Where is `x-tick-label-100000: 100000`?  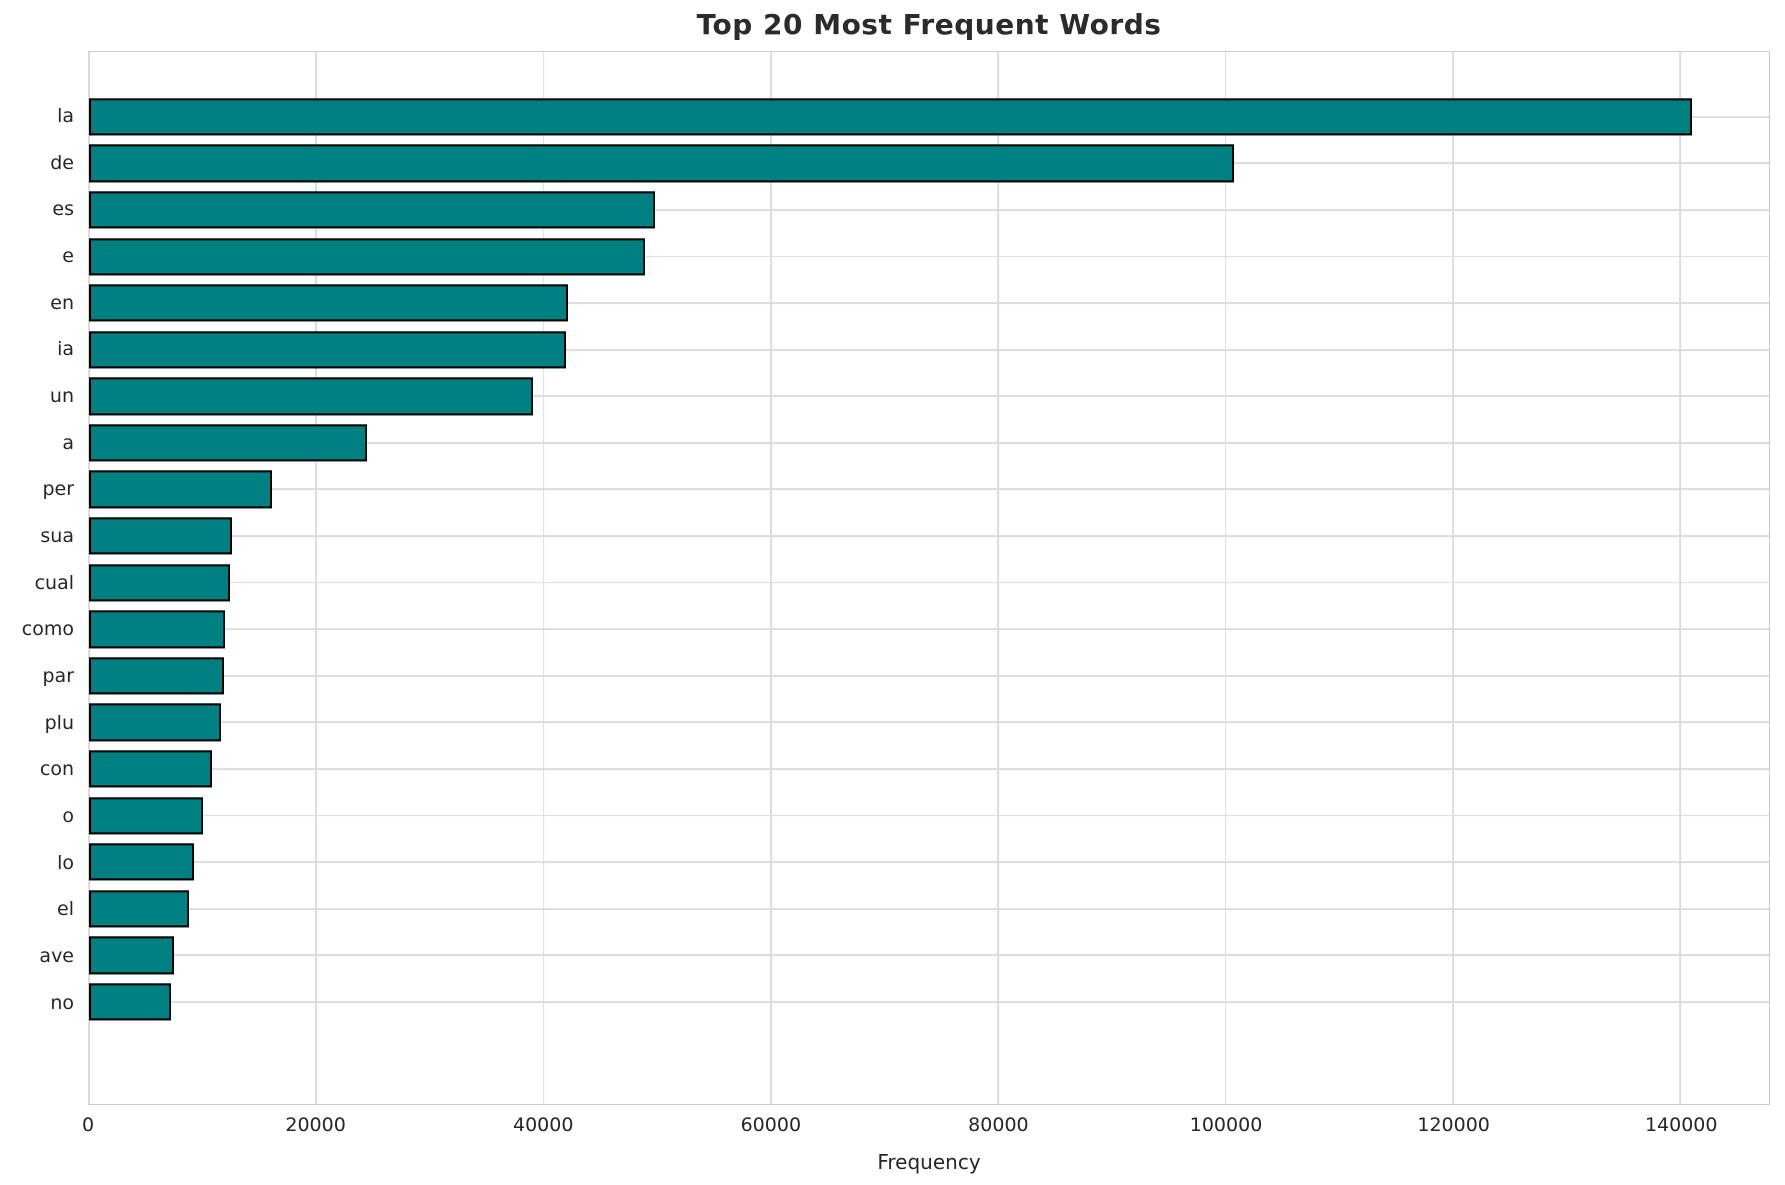 x-tick-label-100000: 100000 is located at coordinates (1226, 1125).